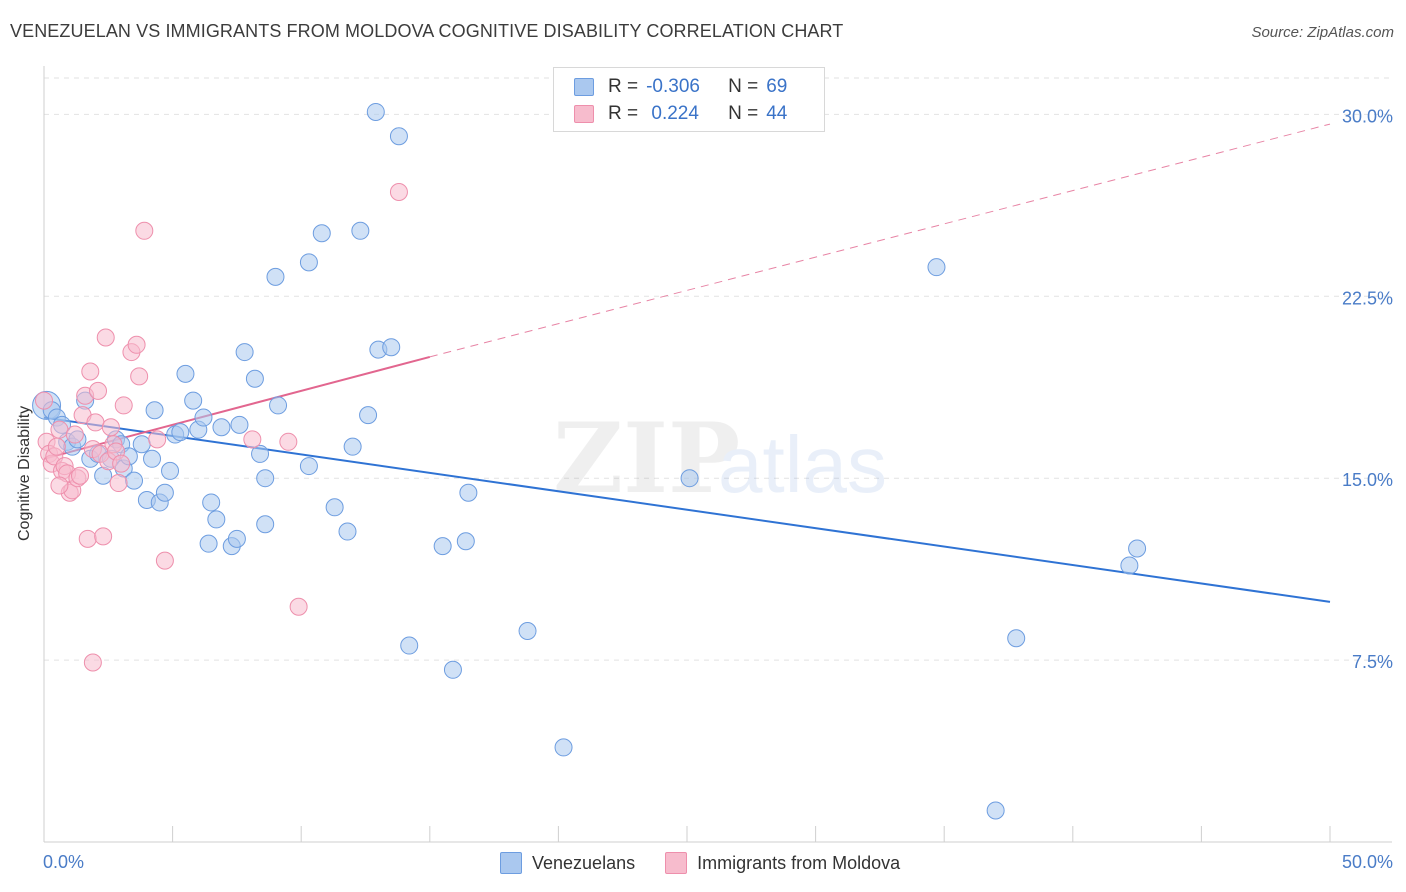 The image size is (1406, 892). Describe the element at coordinates (689, 99) in the screenshot. I see `correlation-legend: R = -0.306 N = 69 R = 0.224 N = 44` at that location.